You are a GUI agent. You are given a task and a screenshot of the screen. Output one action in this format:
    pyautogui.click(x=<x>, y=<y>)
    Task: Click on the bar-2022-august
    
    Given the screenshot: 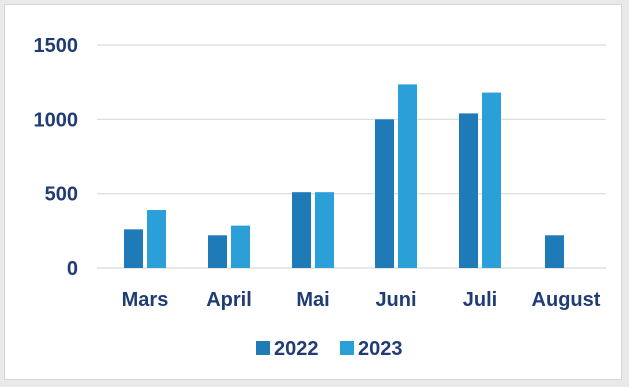 What is the action you would take?
    pyautogui.click(x=554, y=251)
    